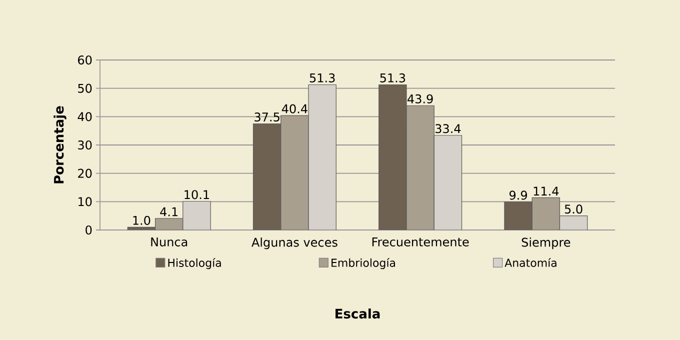 The height and width of the screenshot is (340, 680). What do you see at coordinates (420, 99) in the screenshot?
I see `data-label: 43.9` at bounding box center [420, 99].